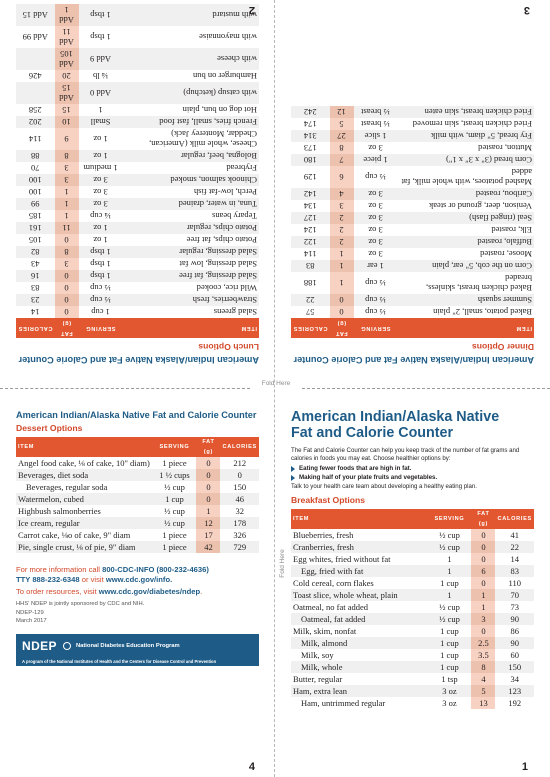  What do you see at coordinates (137, 523) in the screenshot?
I see `table-row: Ice cream, regular ½ cup 12 178` at bounding box center [137, 523].